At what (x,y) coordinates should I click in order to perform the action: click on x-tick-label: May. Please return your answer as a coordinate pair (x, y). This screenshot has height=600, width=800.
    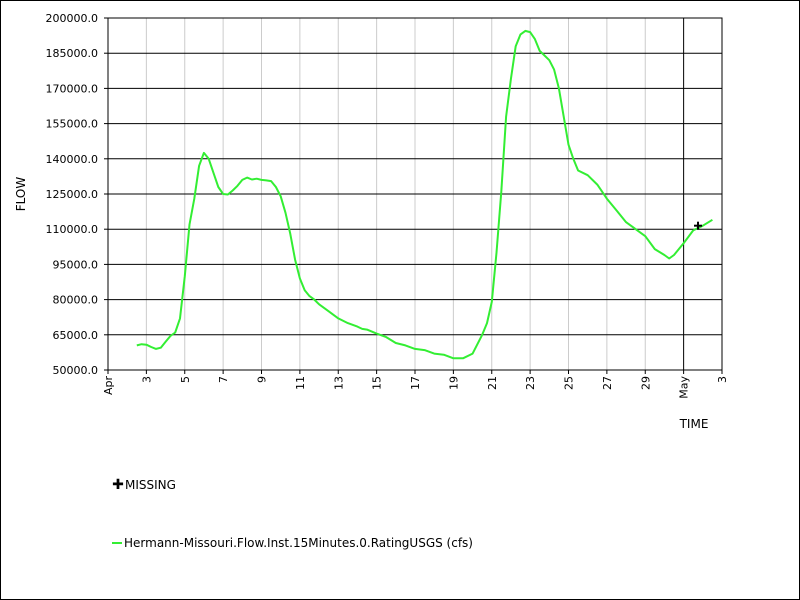
    Looking at the image, I should click on (684, 387).